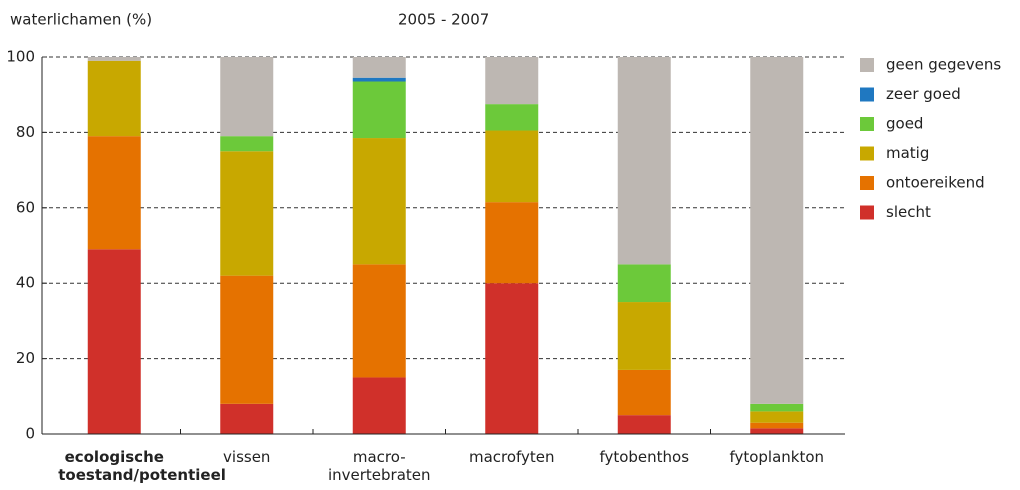  I want to click on legend-label: slecht, so click(908, 212).